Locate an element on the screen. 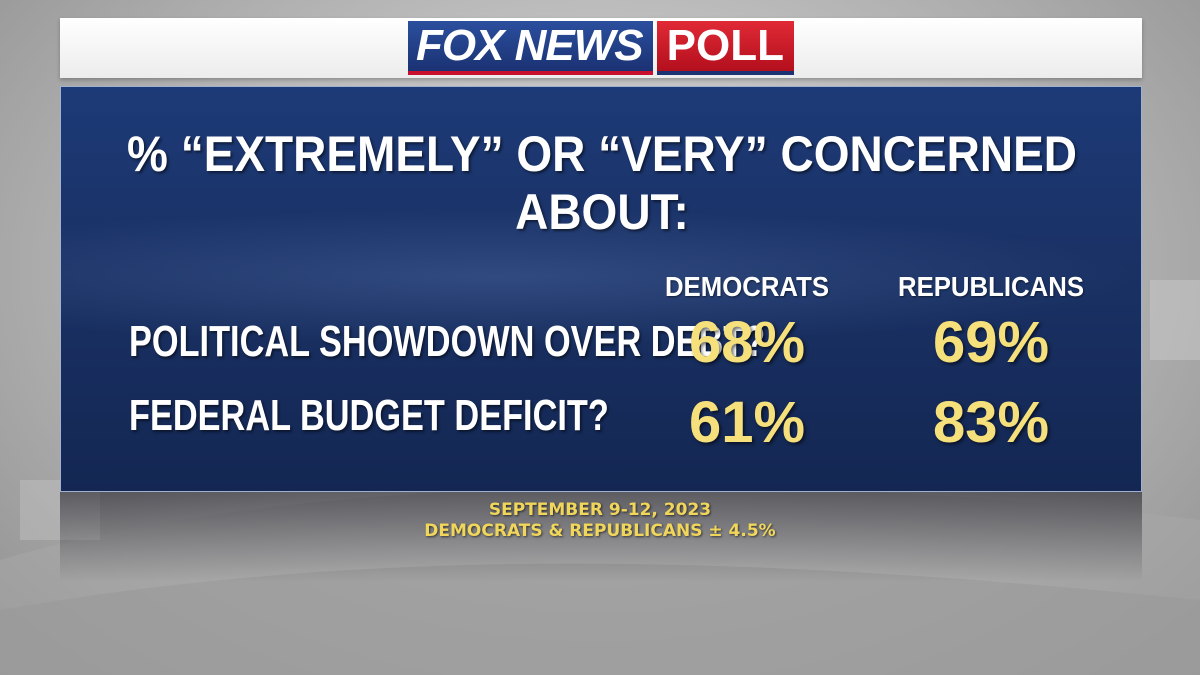 This screenshot has height=675, width=1200. fox-news-poll-logo: FOX NEWS POLL is located at coordinates (600, 48).